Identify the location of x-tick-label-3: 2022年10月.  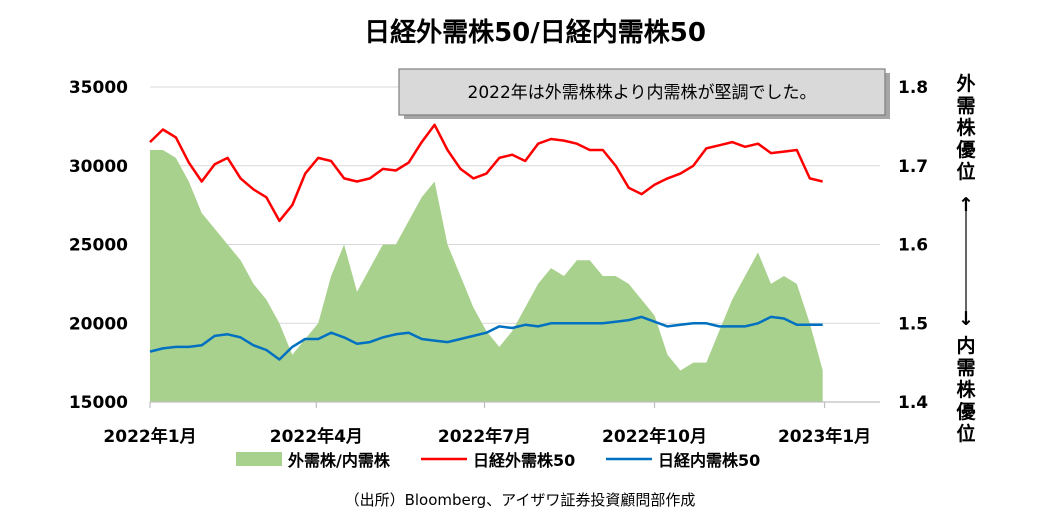
(654, 436).